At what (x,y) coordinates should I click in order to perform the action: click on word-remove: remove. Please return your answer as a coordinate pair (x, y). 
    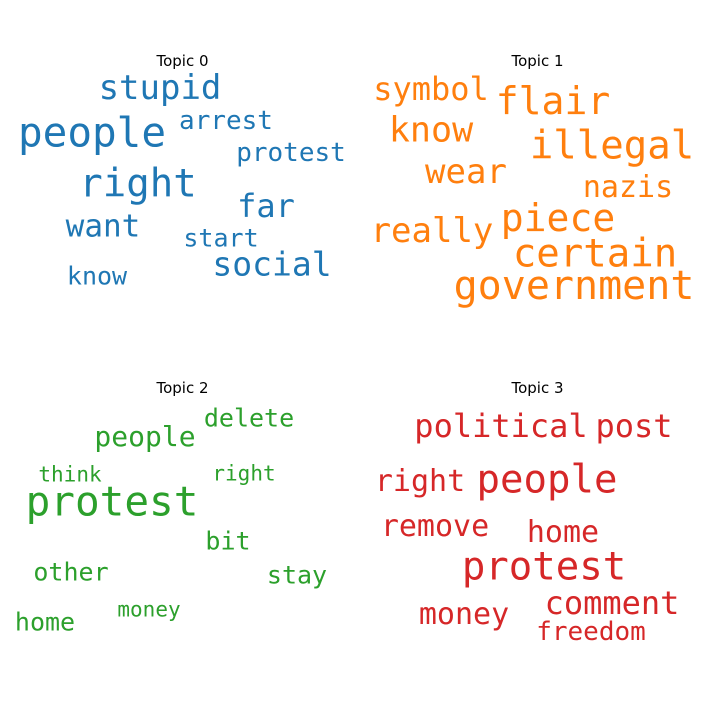
    Looking at the image, I should click on (435, 526).